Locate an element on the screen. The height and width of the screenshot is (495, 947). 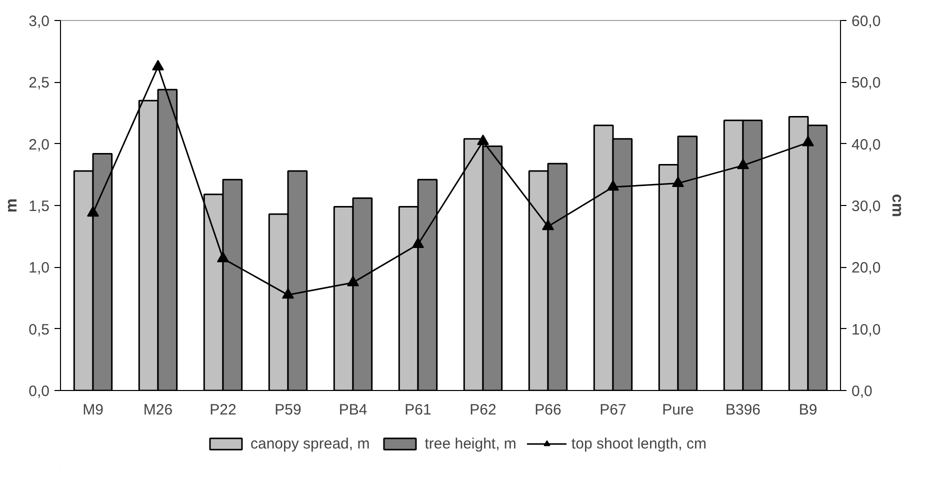
y2-tick-label: 50,0 is located at coordinates (866, 83).